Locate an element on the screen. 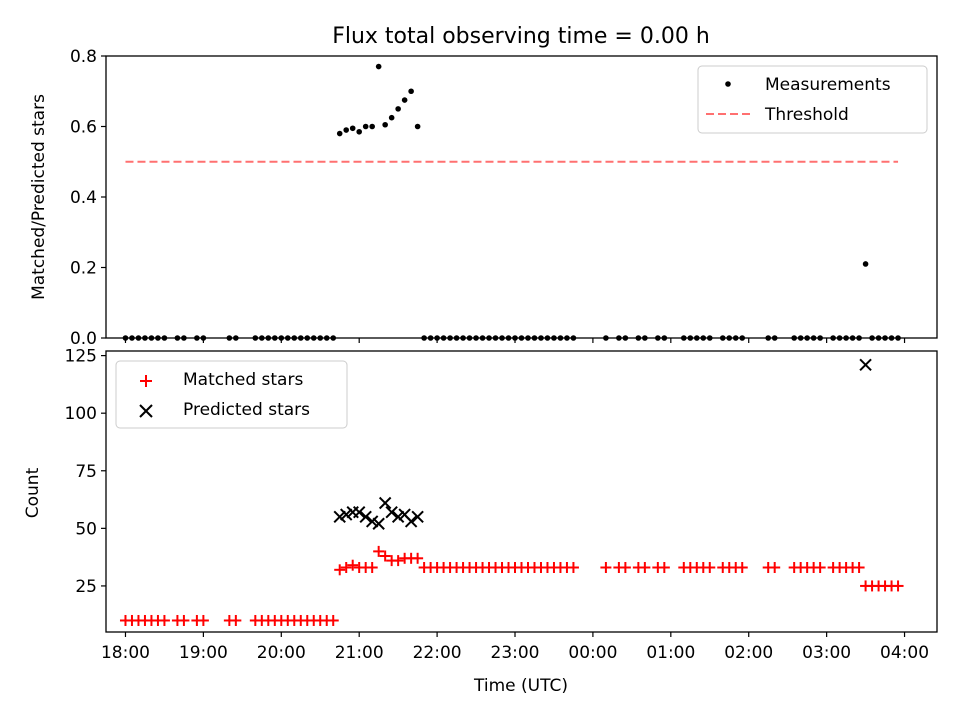 This screenshot has height=720, width=960. top-y-tick-label: 0.8 is located at coordinates (83, 57).